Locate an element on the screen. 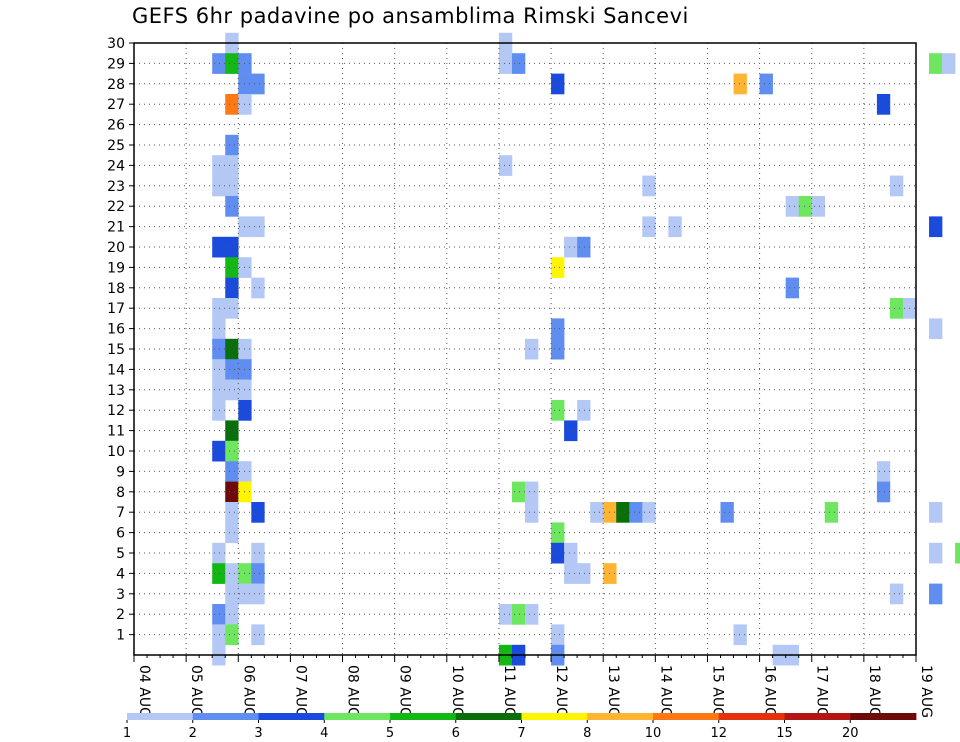  y-tick-label: 1 is located at coordinates (120, 636).